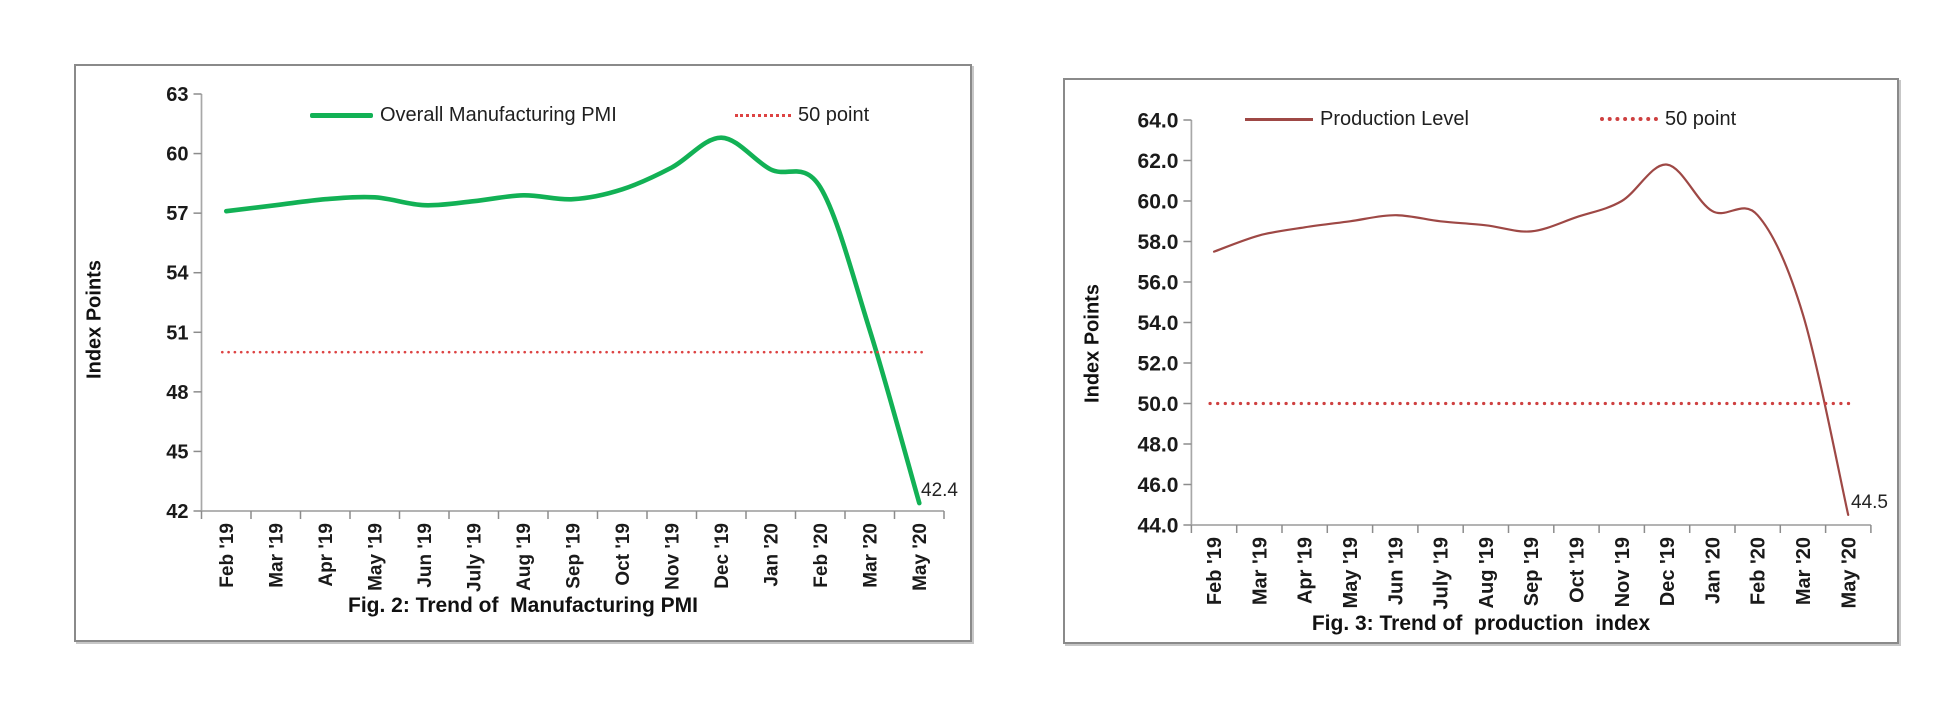 This screenshot has width=1951, height=714. I want to click on svg-text: 52.0, so click(1158, 363).